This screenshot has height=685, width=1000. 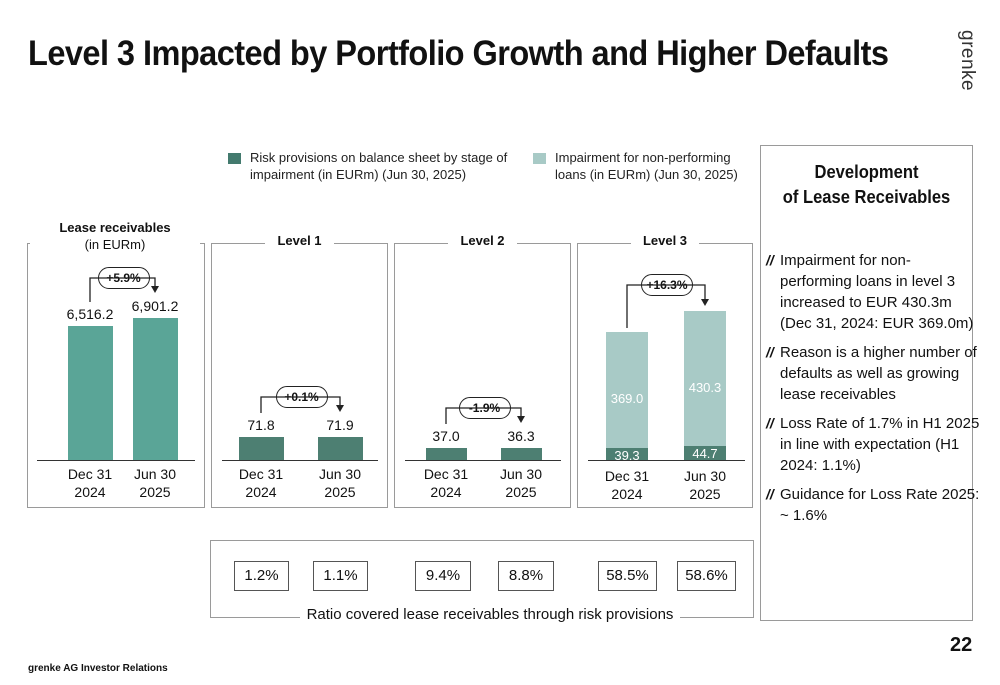 I want to click on panel-title: Level 3, so click(x=665, y=240).